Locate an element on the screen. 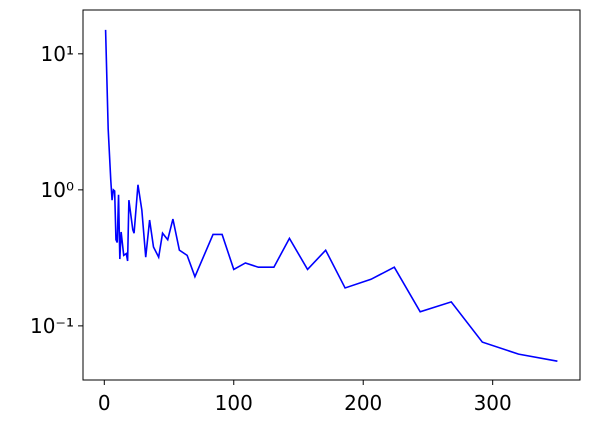  y-tick-label: 10¹ is located at coordinates (57, 54).